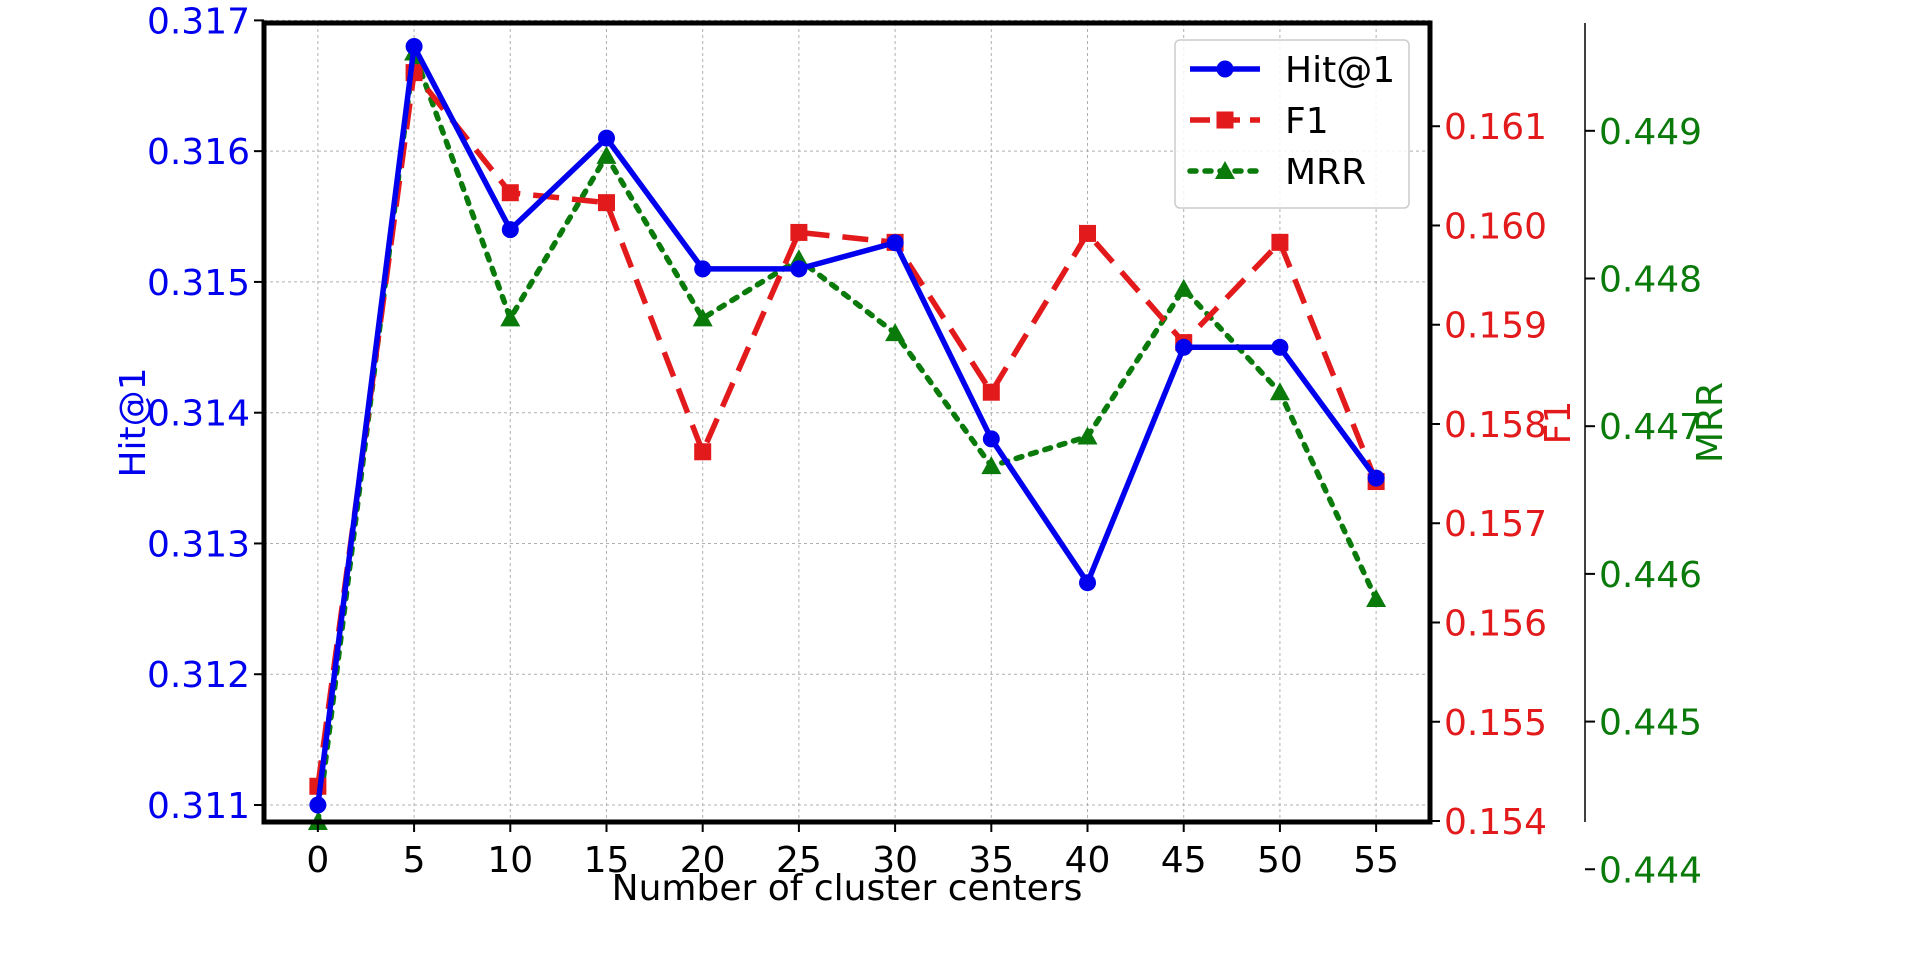 The image size is (1920, 975). I want to click on left-tick-label: 0.311, so click(198, 806).